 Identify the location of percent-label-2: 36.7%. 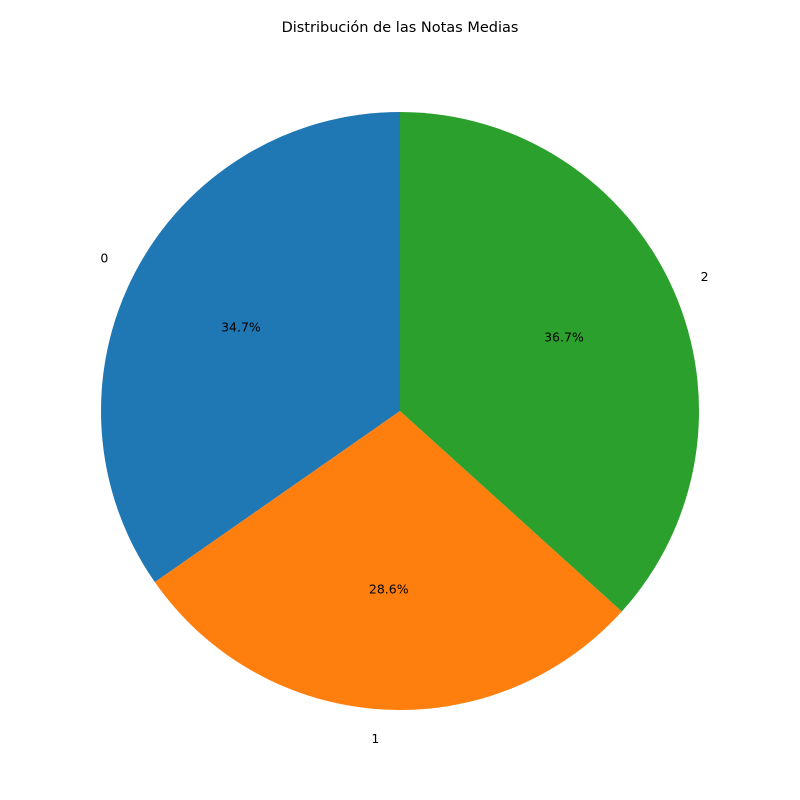
(564, 337).